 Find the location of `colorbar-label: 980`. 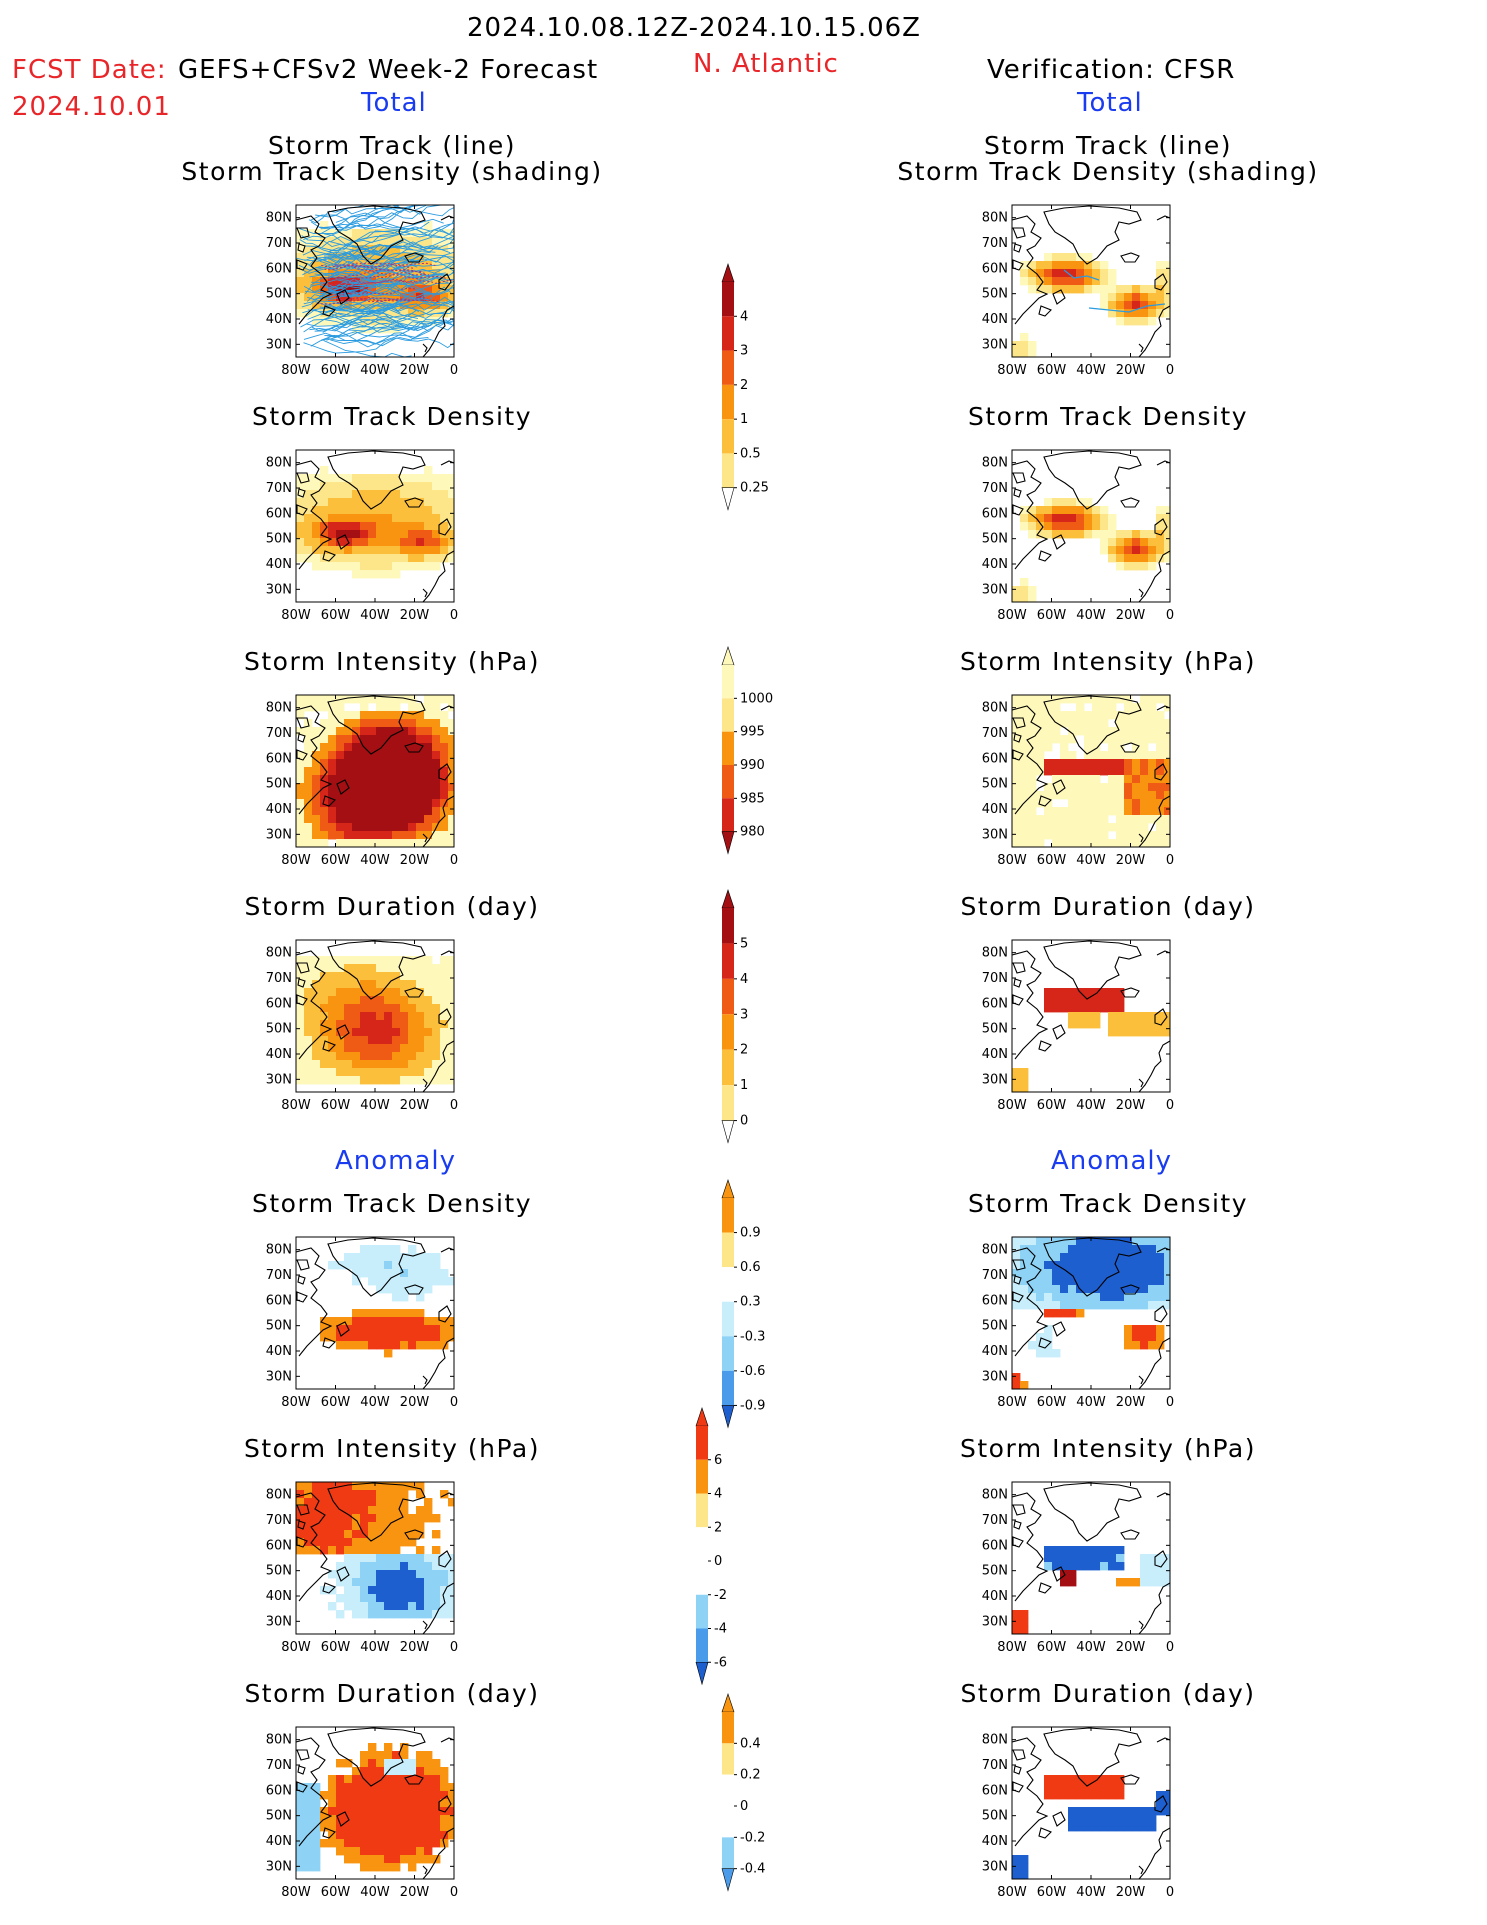

colorbar-label: 980 is located at coordinates (752, 832).